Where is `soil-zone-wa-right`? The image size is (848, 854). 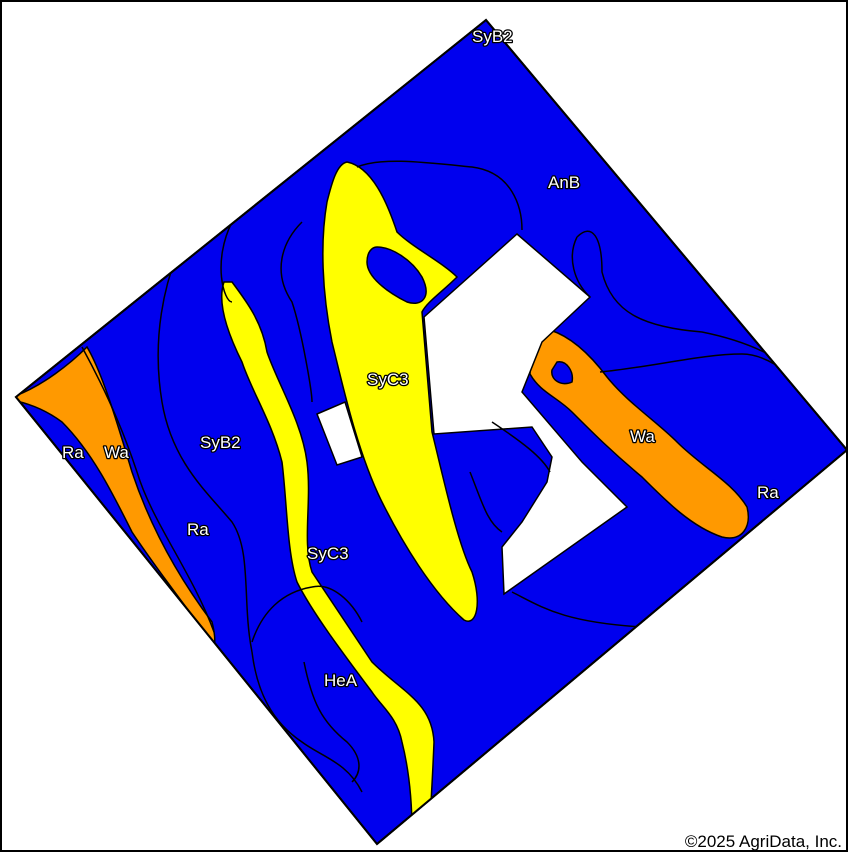
soil-zone-wa-right is located at coordinates (639, 434).